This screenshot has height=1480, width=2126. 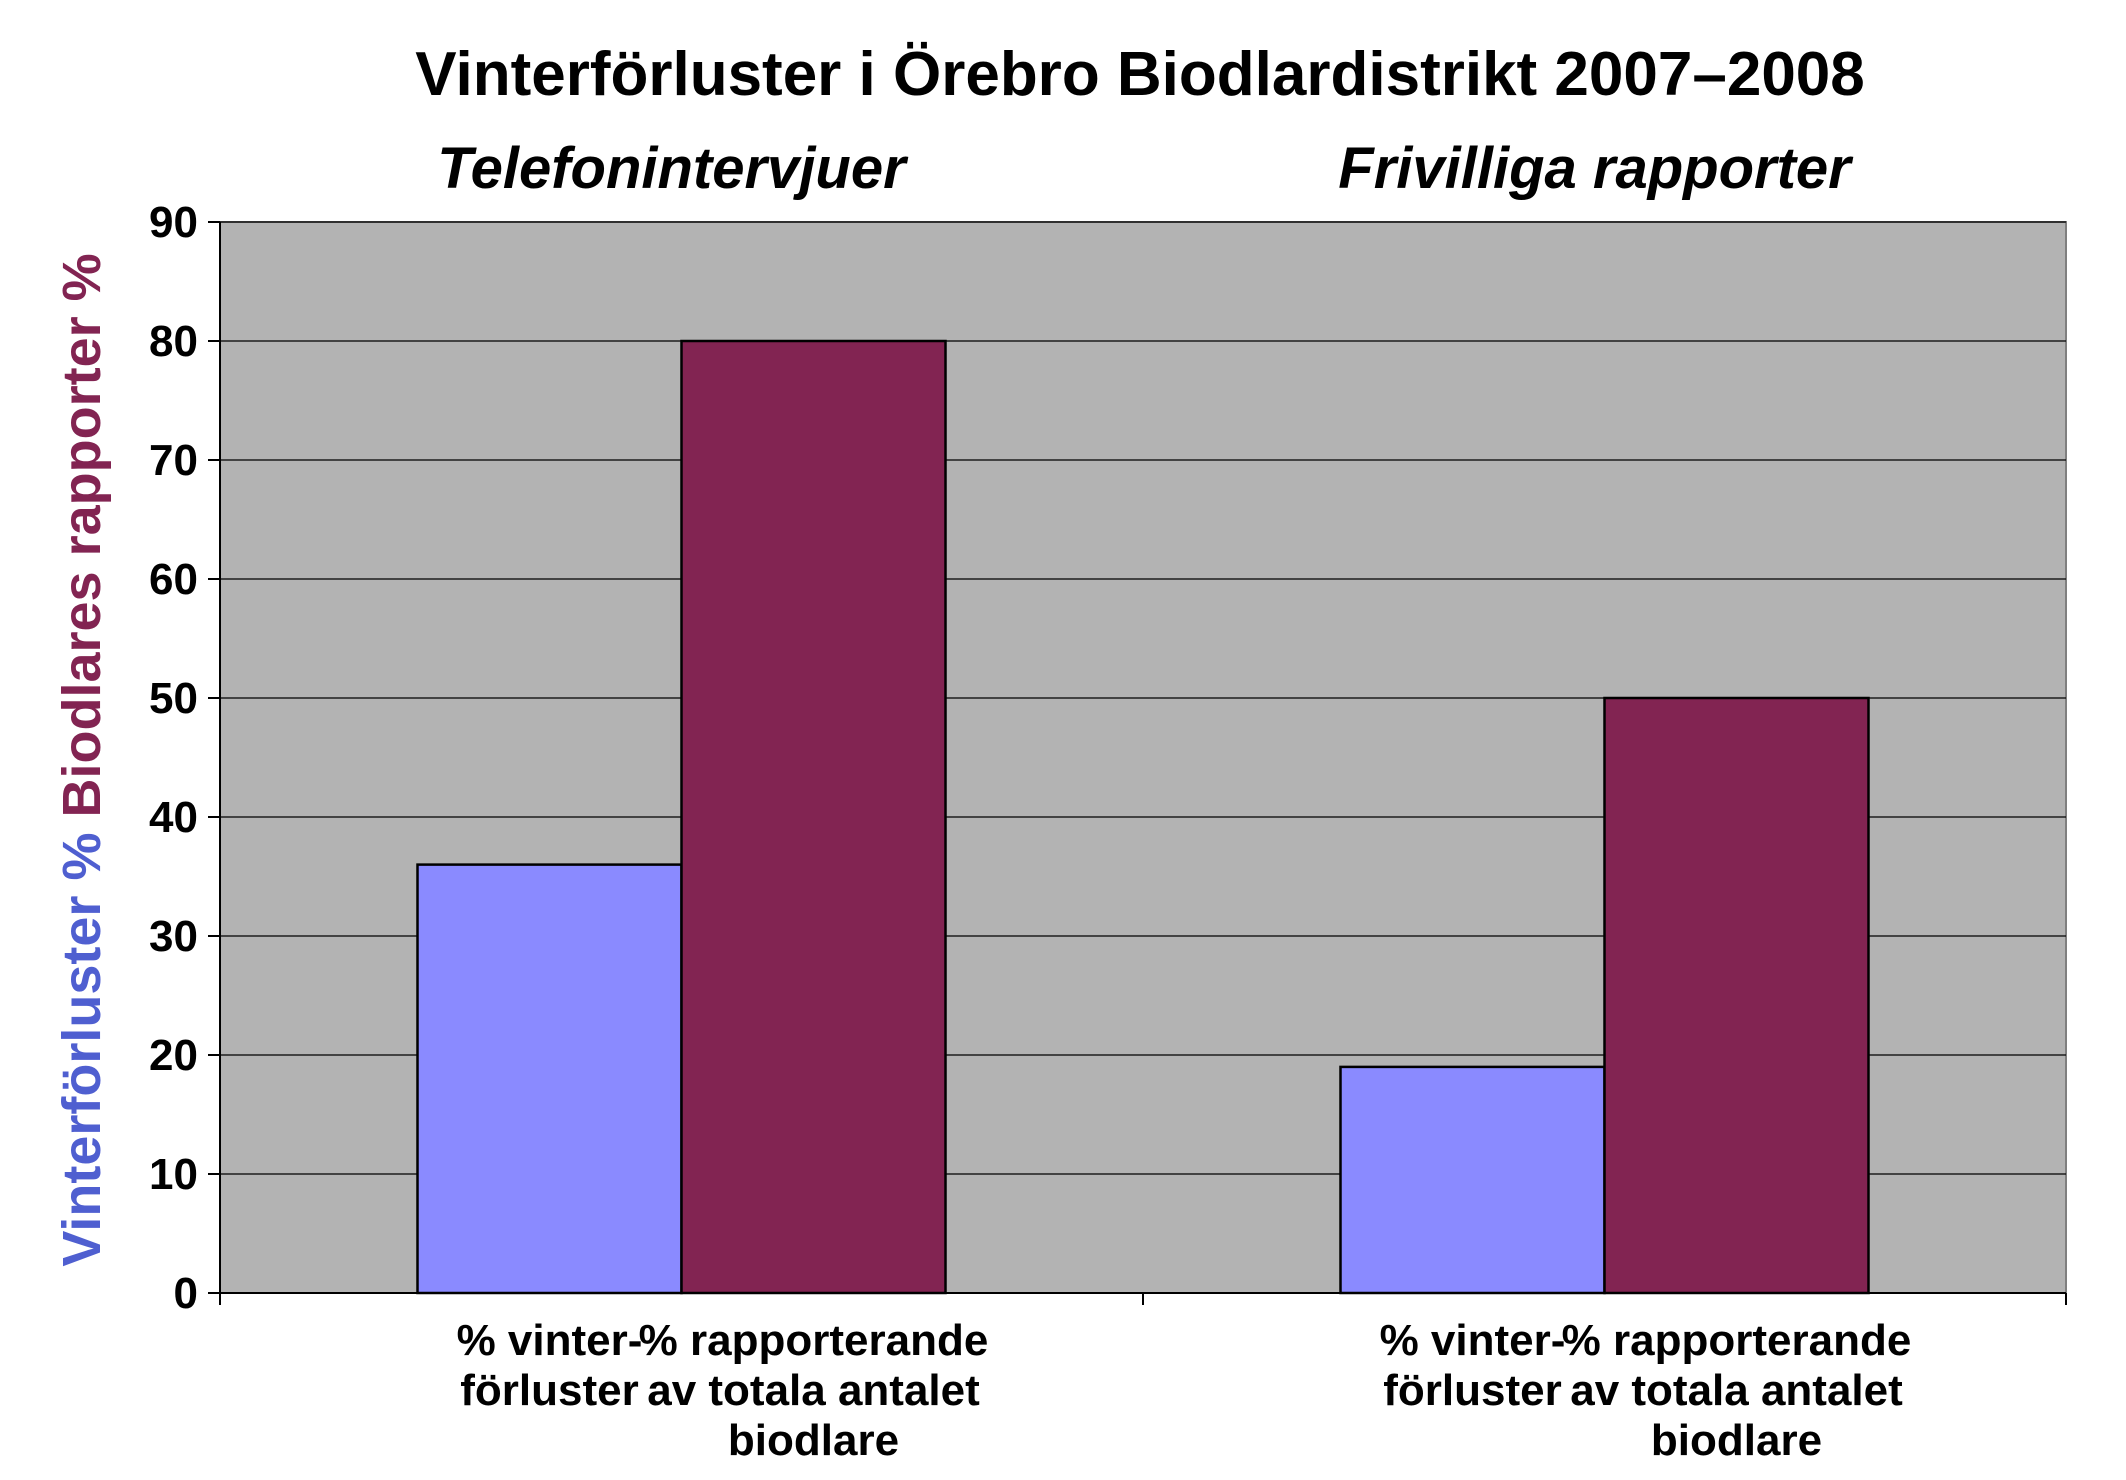 I want to click on y-tick-label: 70, so click(x=173, y=460).